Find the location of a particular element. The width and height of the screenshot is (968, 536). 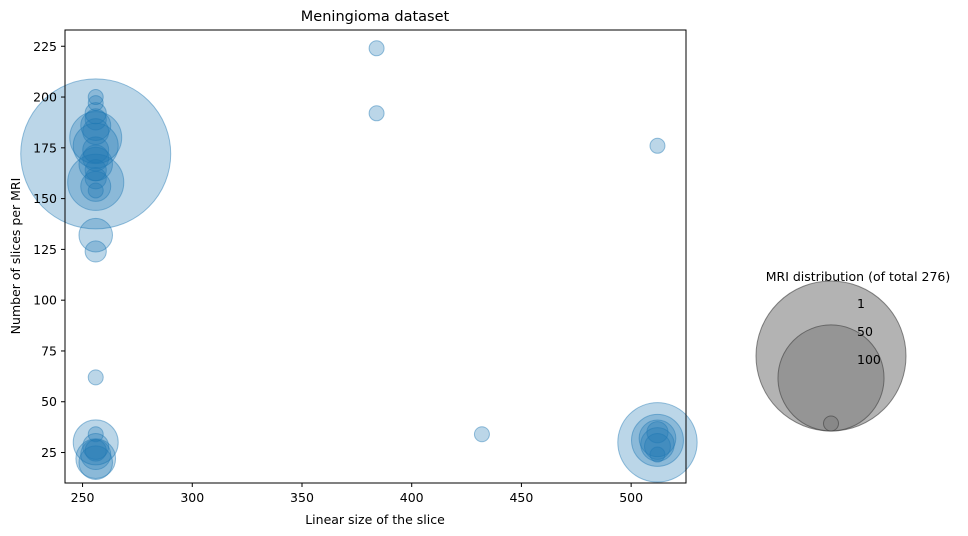

y-tick-label: 75 is located at coordinates (49, 350).